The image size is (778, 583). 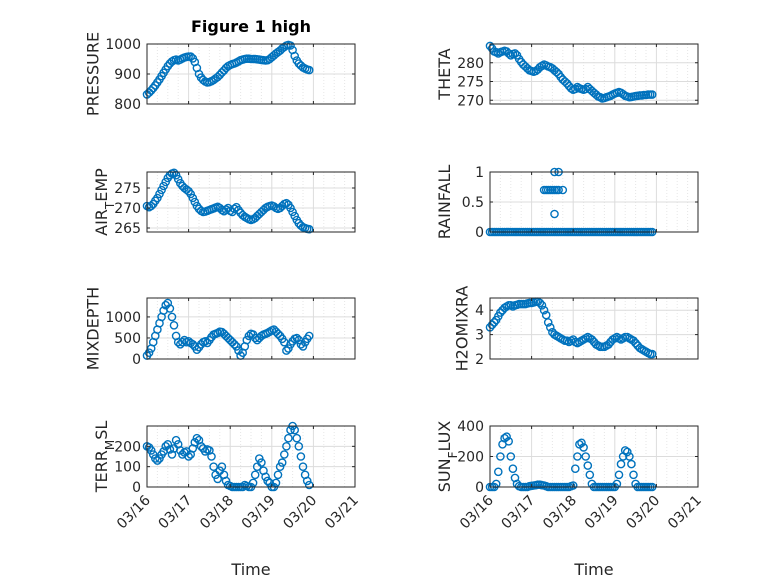 I want to click on y-tick-label: 100, so click(x=127, y=468).